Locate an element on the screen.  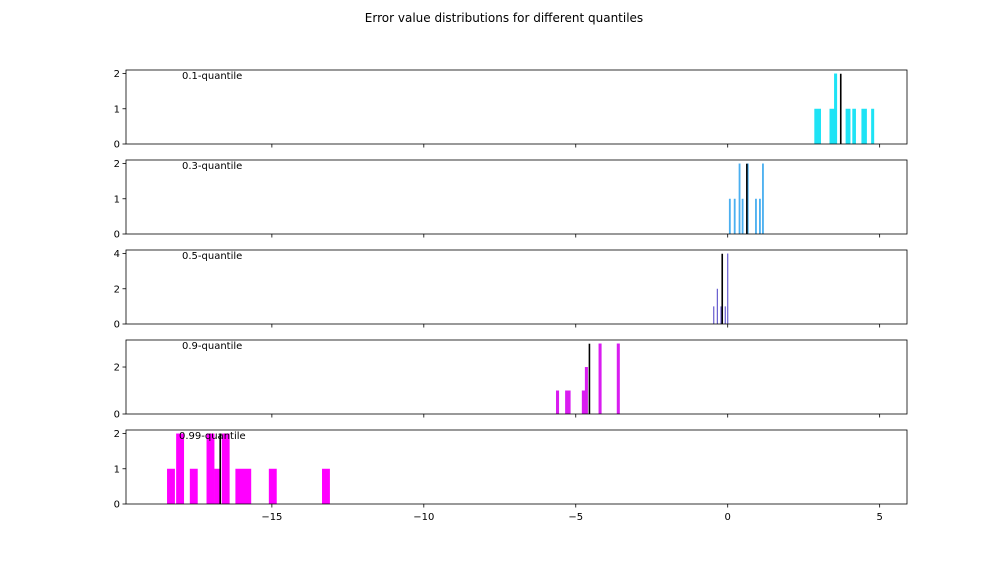
x-tick-label: 5 is located at coordinates (879, 517).